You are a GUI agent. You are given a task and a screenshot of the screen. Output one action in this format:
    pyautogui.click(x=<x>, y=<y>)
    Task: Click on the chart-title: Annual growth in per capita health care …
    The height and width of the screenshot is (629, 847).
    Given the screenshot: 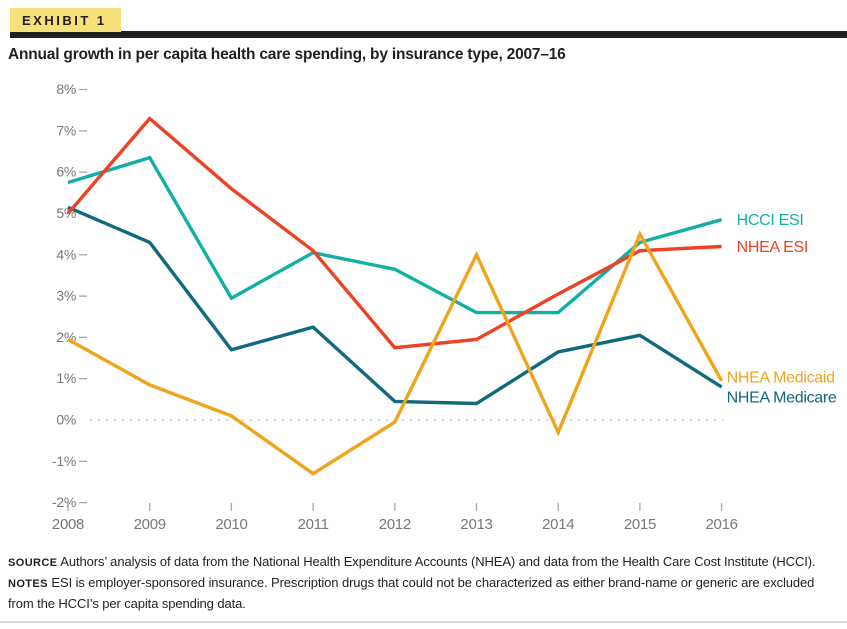 What is the action you would take?
    pyautogui.click(x=287, y=54)
    